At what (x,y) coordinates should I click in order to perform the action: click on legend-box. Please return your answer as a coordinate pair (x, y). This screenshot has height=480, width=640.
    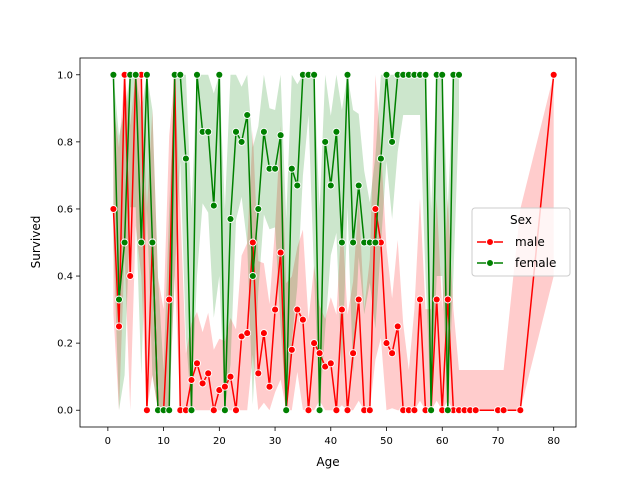
    Looking at the image, I should click on (521, 242).